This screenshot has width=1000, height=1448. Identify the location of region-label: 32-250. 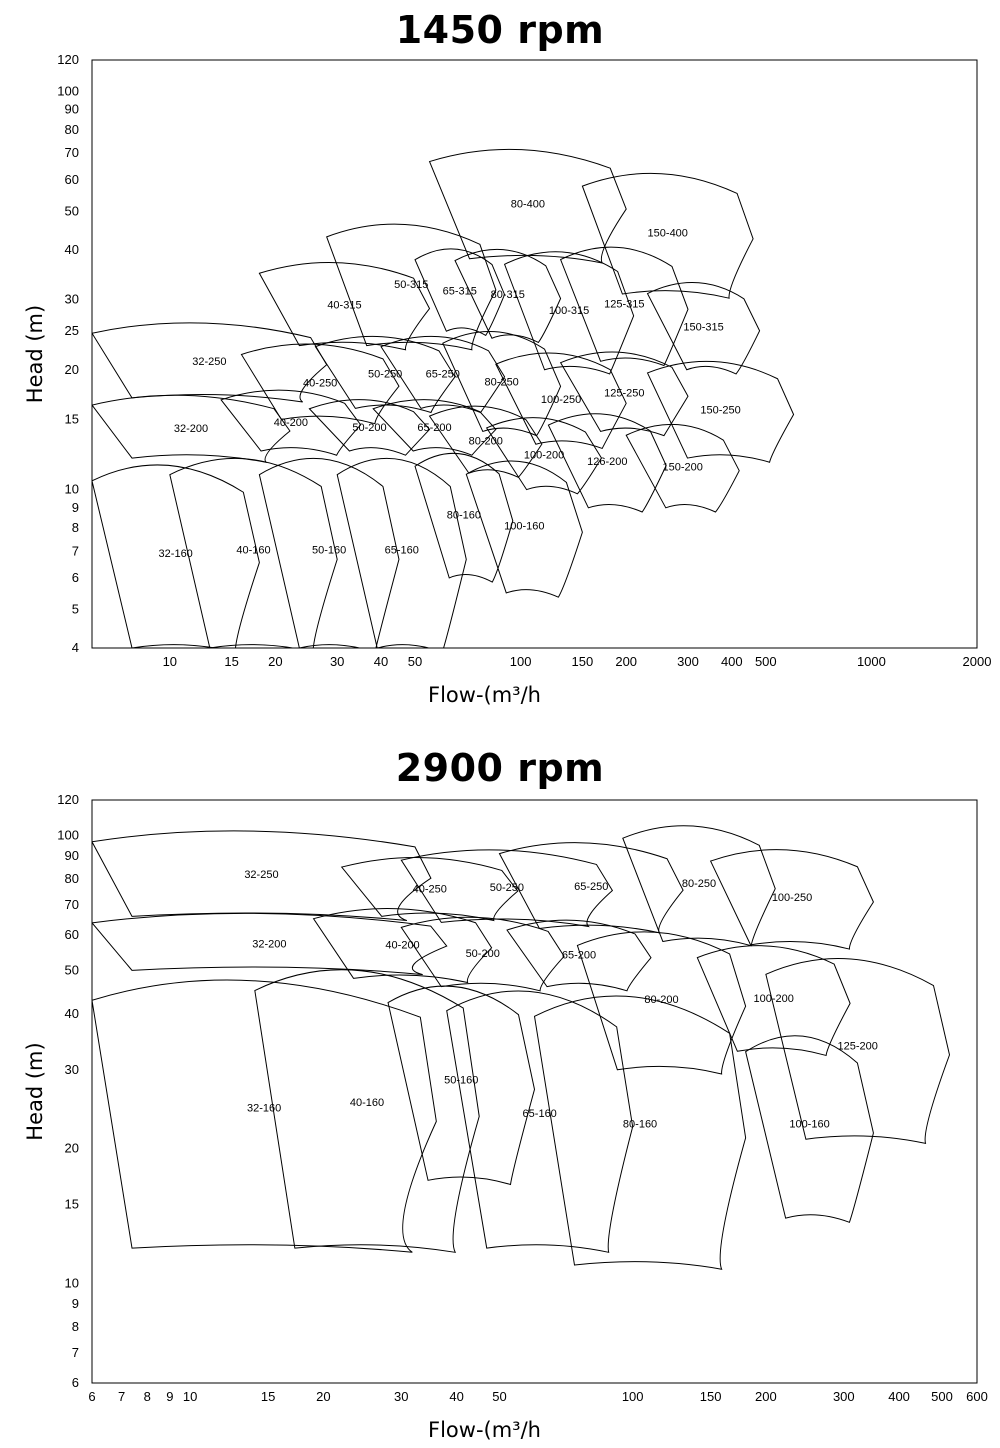
(261, 875).